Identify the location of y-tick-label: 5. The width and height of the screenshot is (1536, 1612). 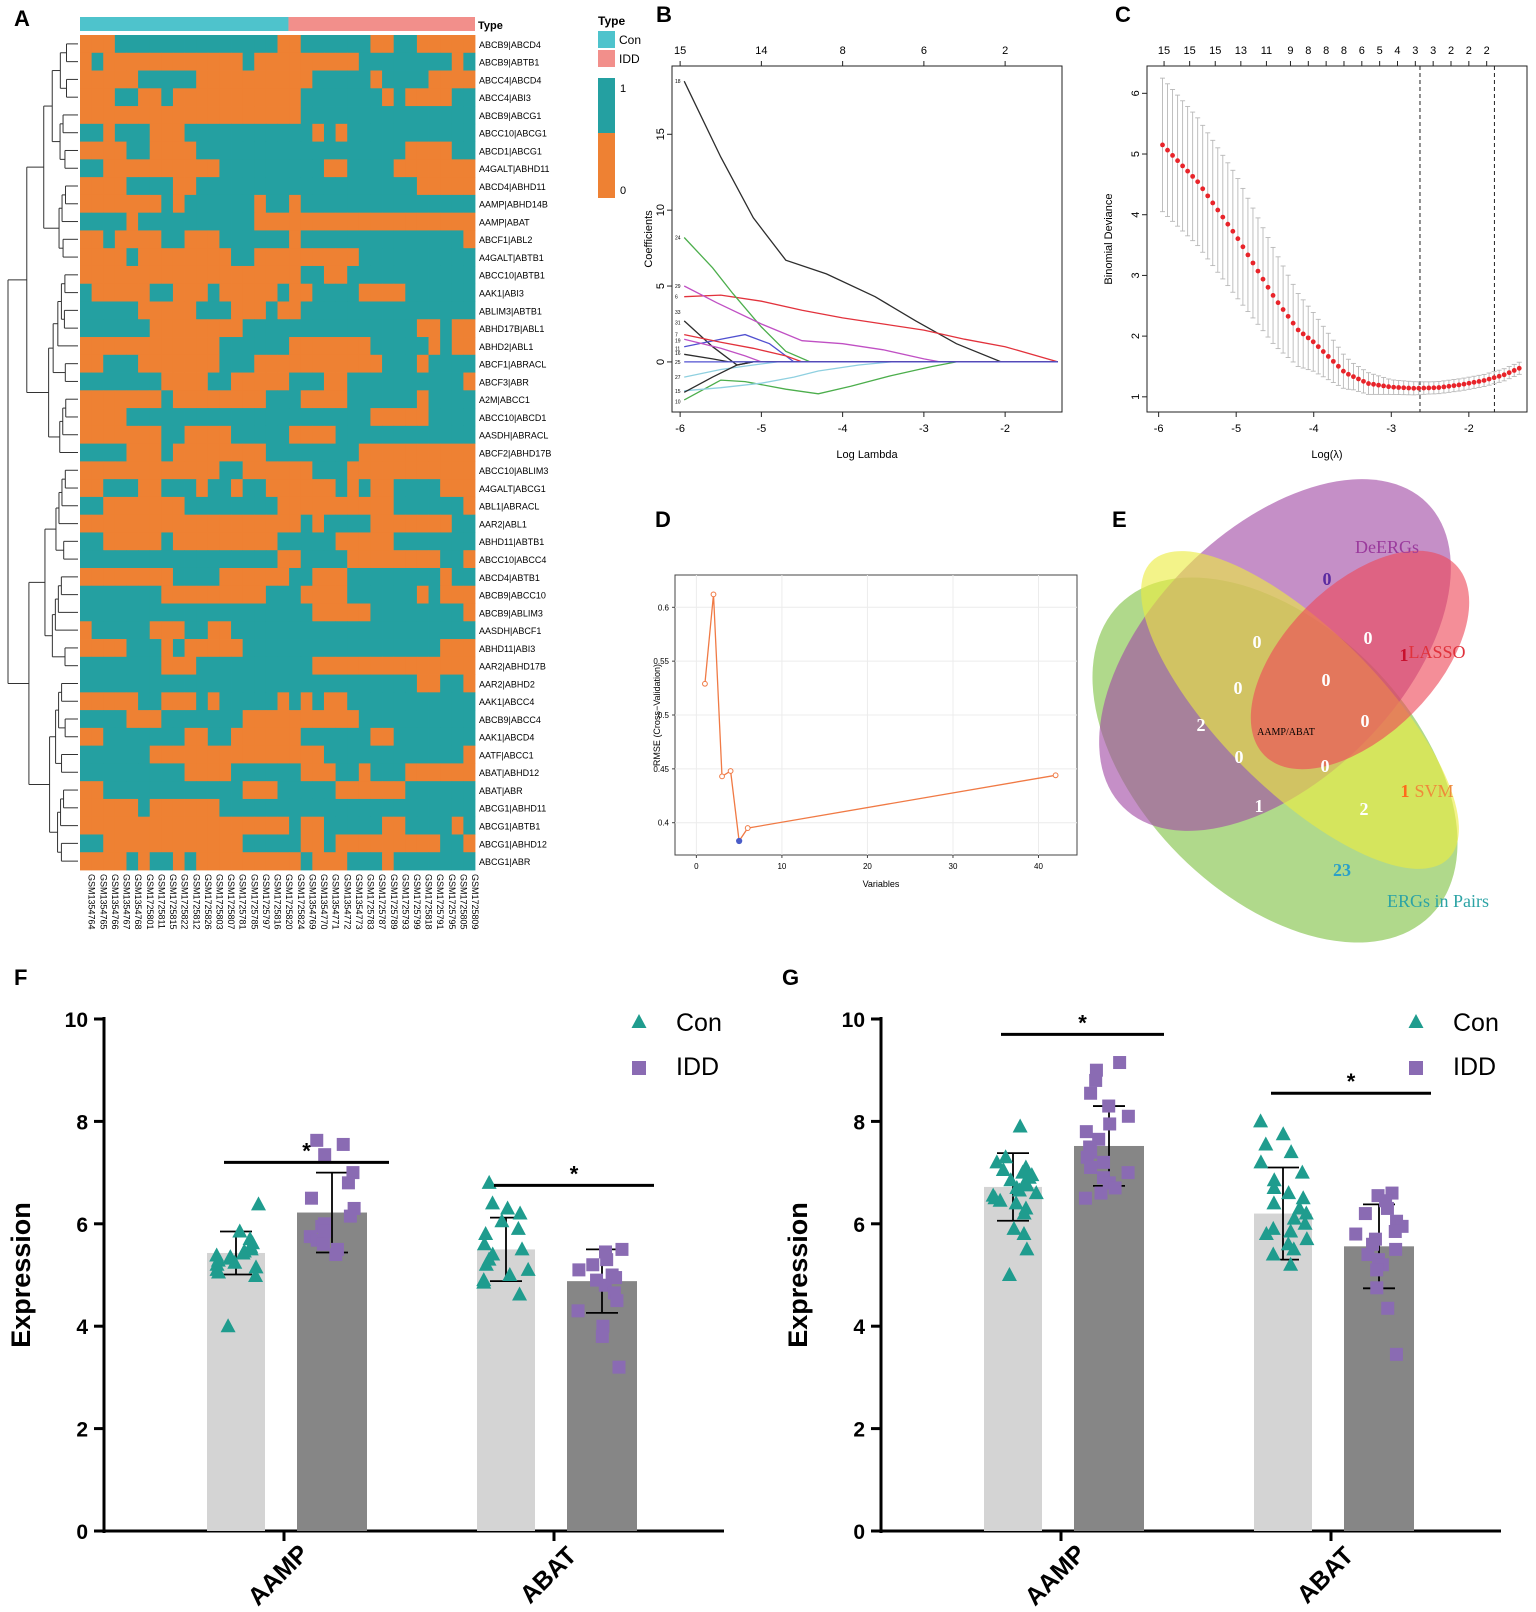
(661, 286).